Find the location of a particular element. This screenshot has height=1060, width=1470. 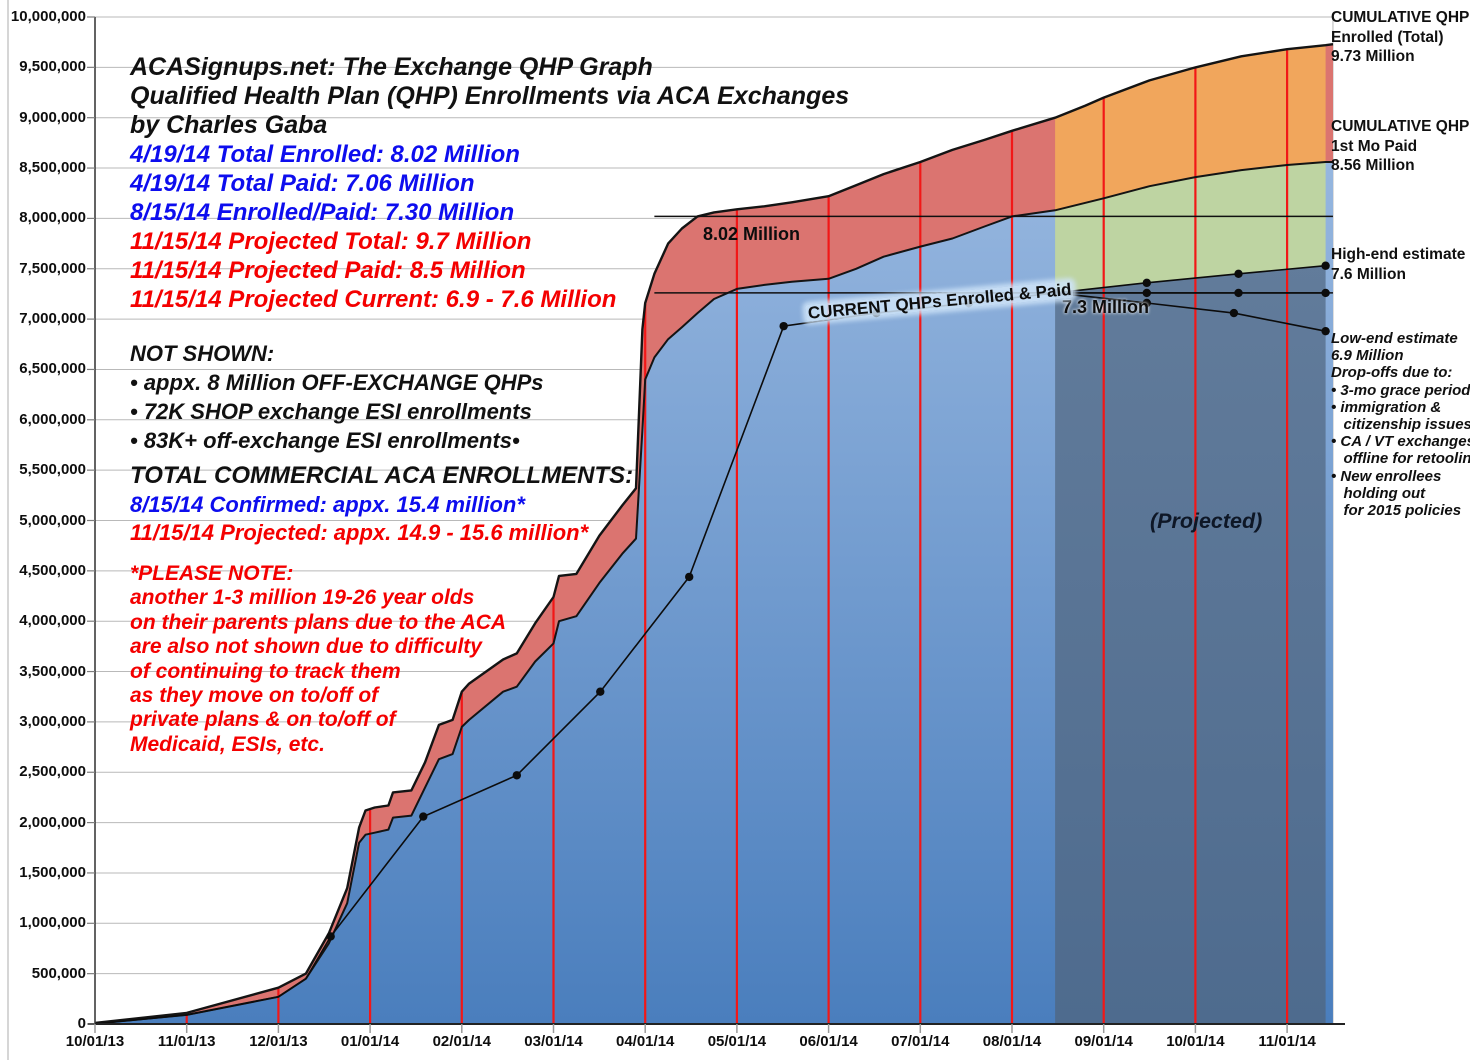

x-axis-tick-label: 10/01/13 is located at coordinates (95, 1041).